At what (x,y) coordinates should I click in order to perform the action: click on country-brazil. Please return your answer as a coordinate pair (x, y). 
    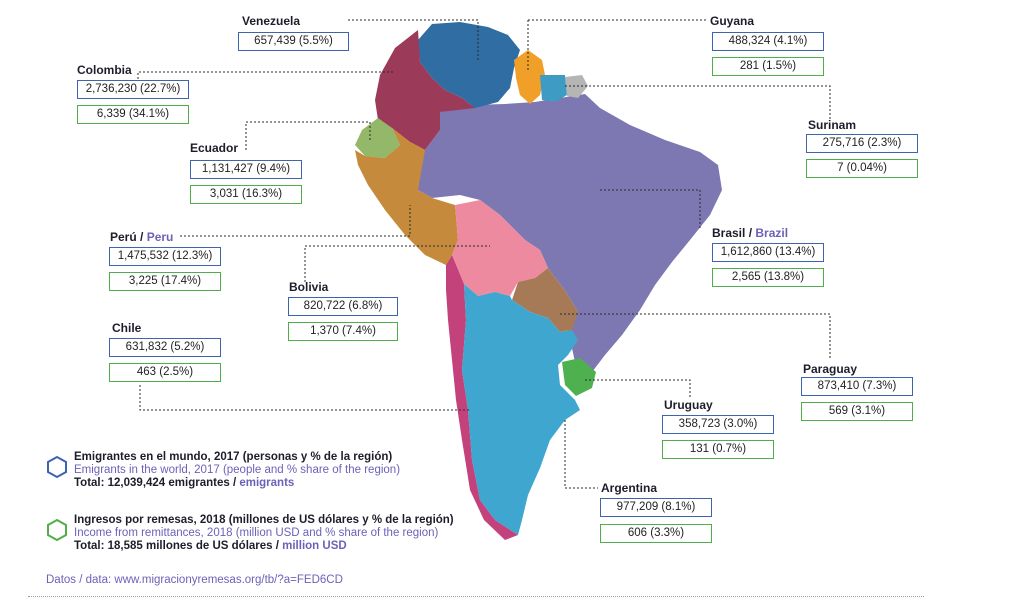
    Looking at the image, I should click on (566, 233).